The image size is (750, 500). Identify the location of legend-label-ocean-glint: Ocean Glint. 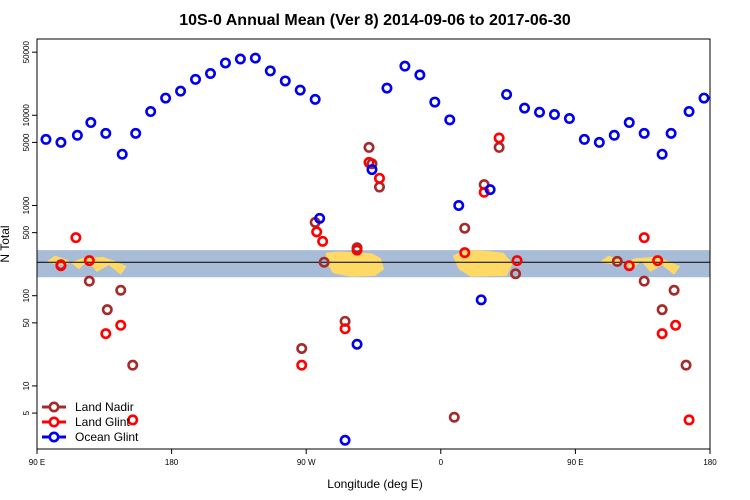
(107, 437).